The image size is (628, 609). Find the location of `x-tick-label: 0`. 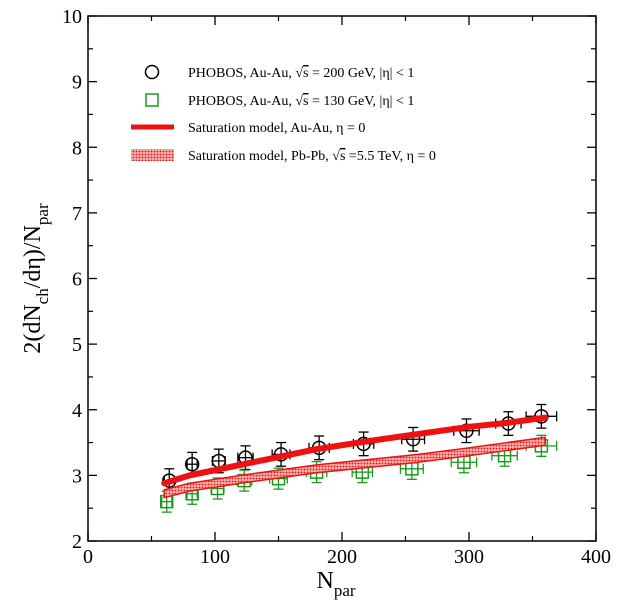

x-tick-label: 0 is located at coordinates (88, 557).